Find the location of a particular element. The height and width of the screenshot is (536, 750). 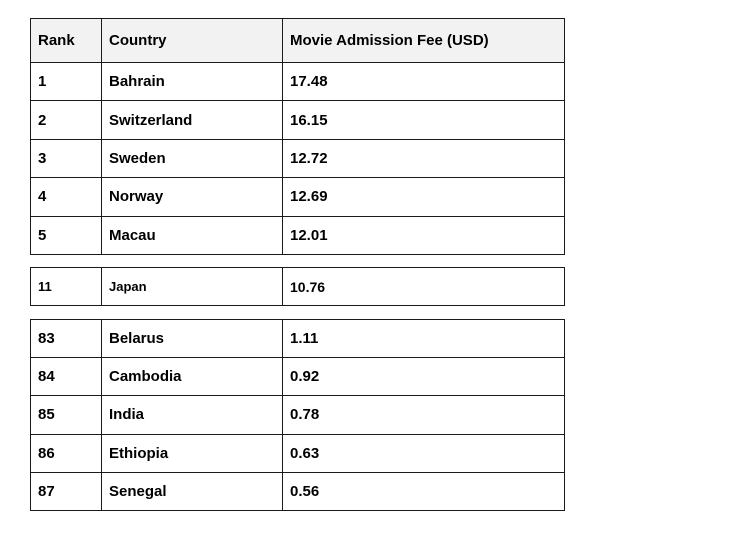

country-cell: Cambodia is located at coordinates (192, 377).